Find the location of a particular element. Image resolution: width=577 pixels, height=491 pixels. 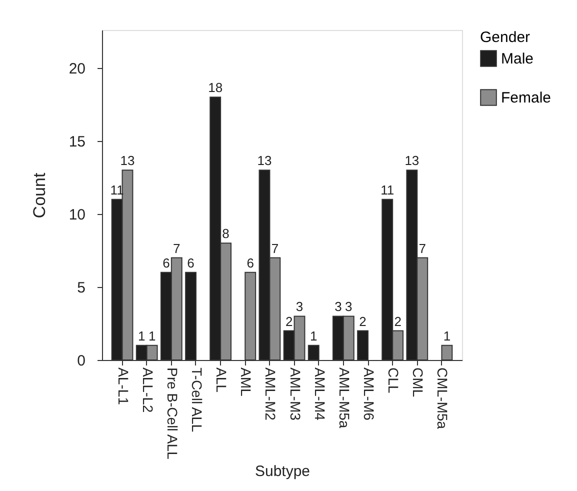

x-tick-label: AML-M4 is located at coordinates (320, 394).